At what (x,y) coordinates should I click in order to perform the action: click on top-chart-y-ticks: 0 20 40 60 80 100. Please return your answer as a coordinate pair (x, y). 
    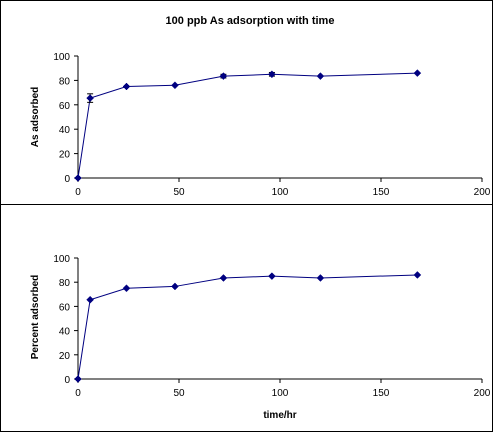
    Looking at the image, I should click on (65, 118).